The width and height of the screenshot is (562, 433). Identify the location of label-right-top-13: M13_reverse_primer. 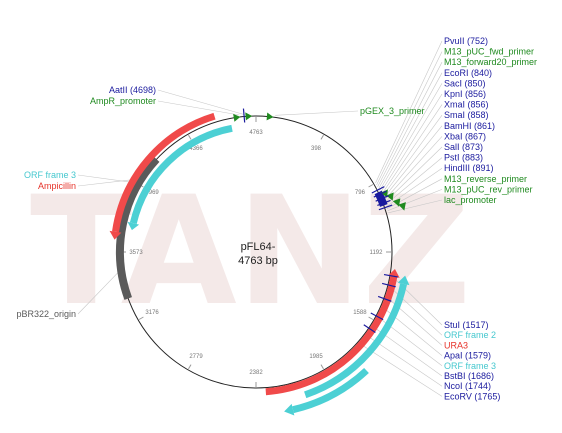
(485, 179).